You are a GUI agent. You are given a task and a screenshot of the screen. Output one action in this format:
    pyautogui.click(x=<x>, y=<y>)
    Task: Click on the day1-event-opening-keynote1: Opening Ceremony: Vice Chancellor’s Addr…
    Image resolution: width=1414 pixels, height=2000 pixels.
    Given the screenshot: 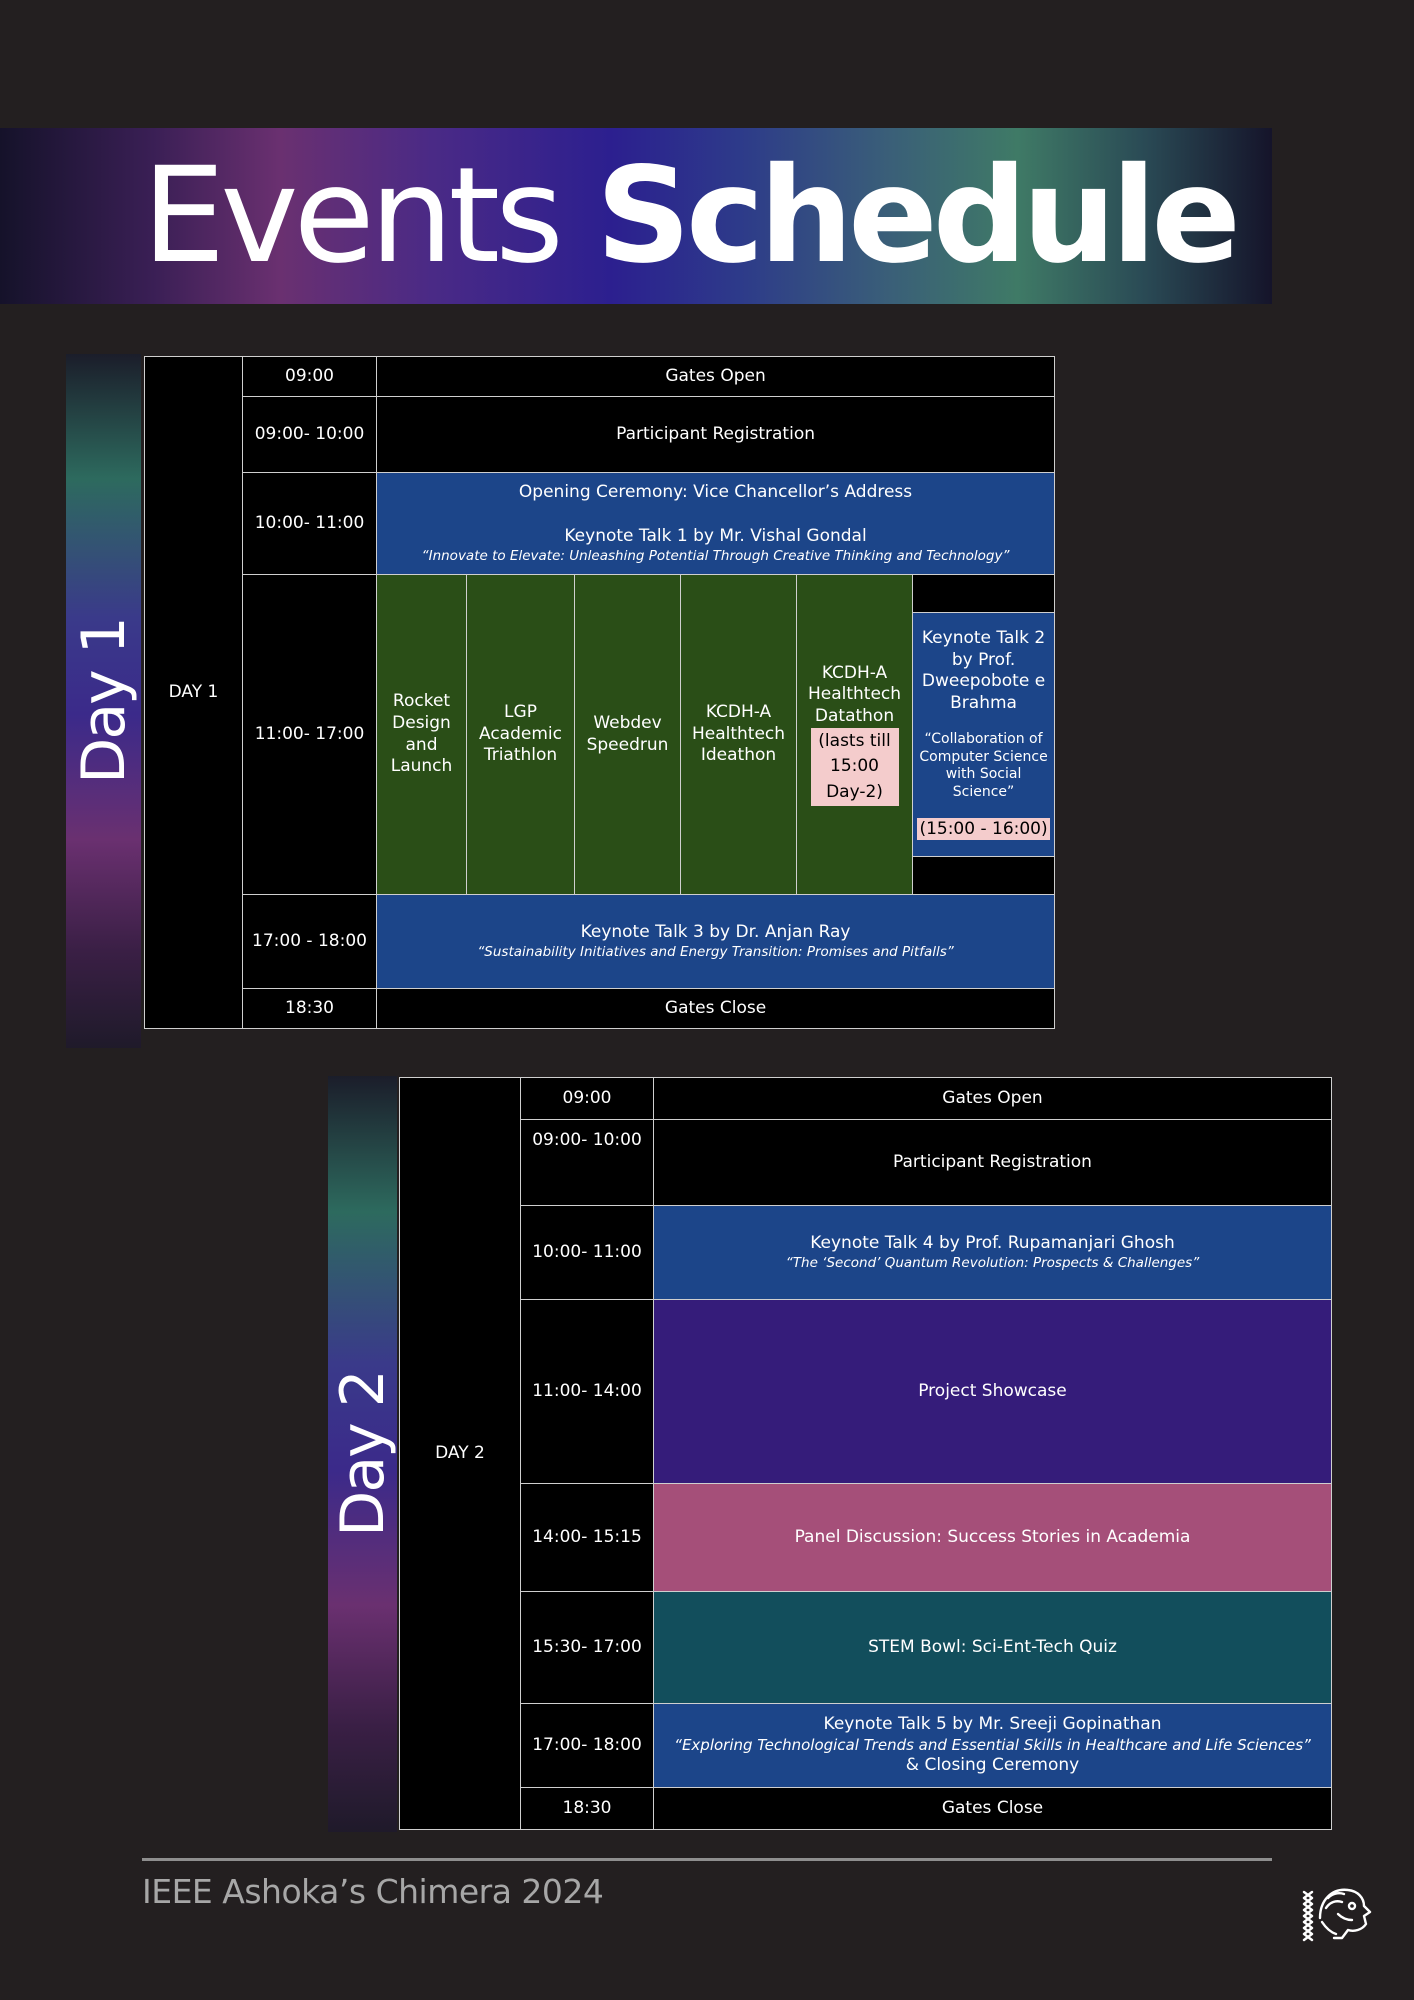 What is the action you would take?
    pyautogui.click(x=715, y=523)
    